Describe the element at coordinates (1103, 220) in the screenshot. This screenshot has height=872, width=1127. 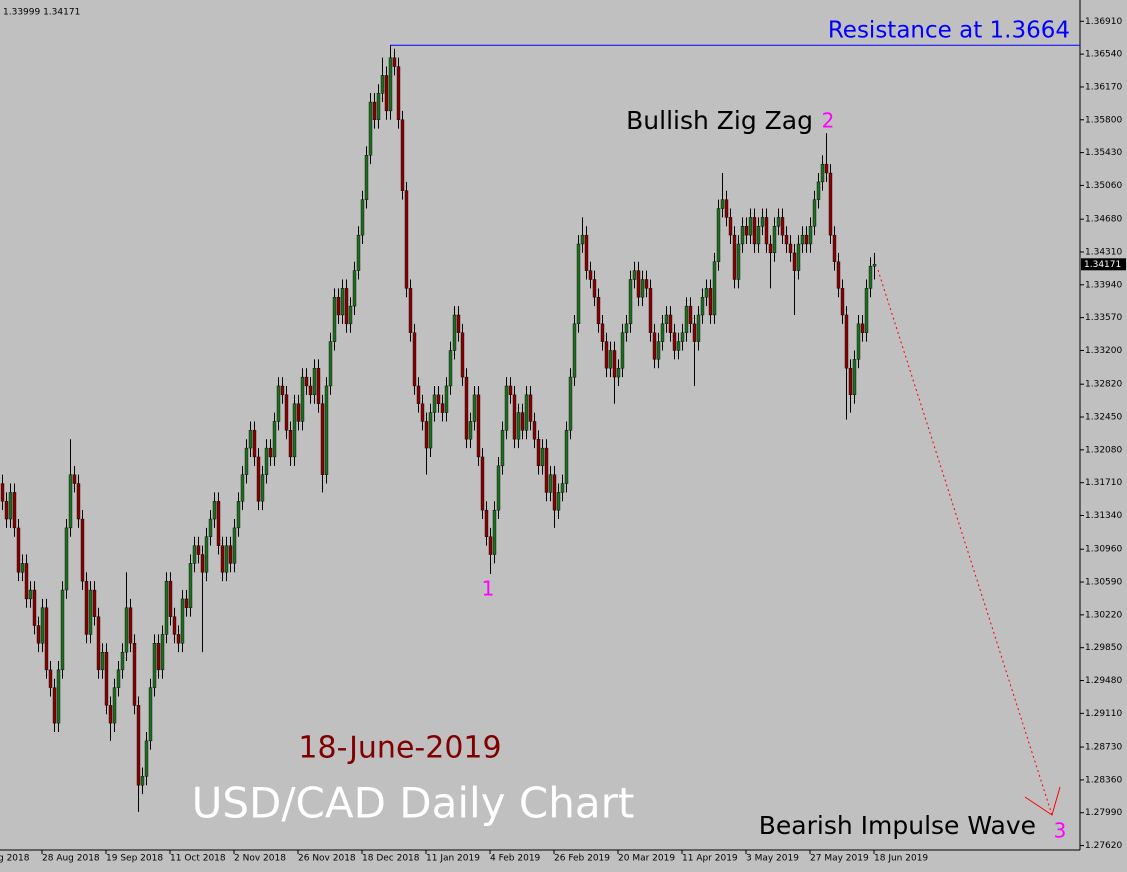
I see `y-tick-label: 1.34680` at that location.